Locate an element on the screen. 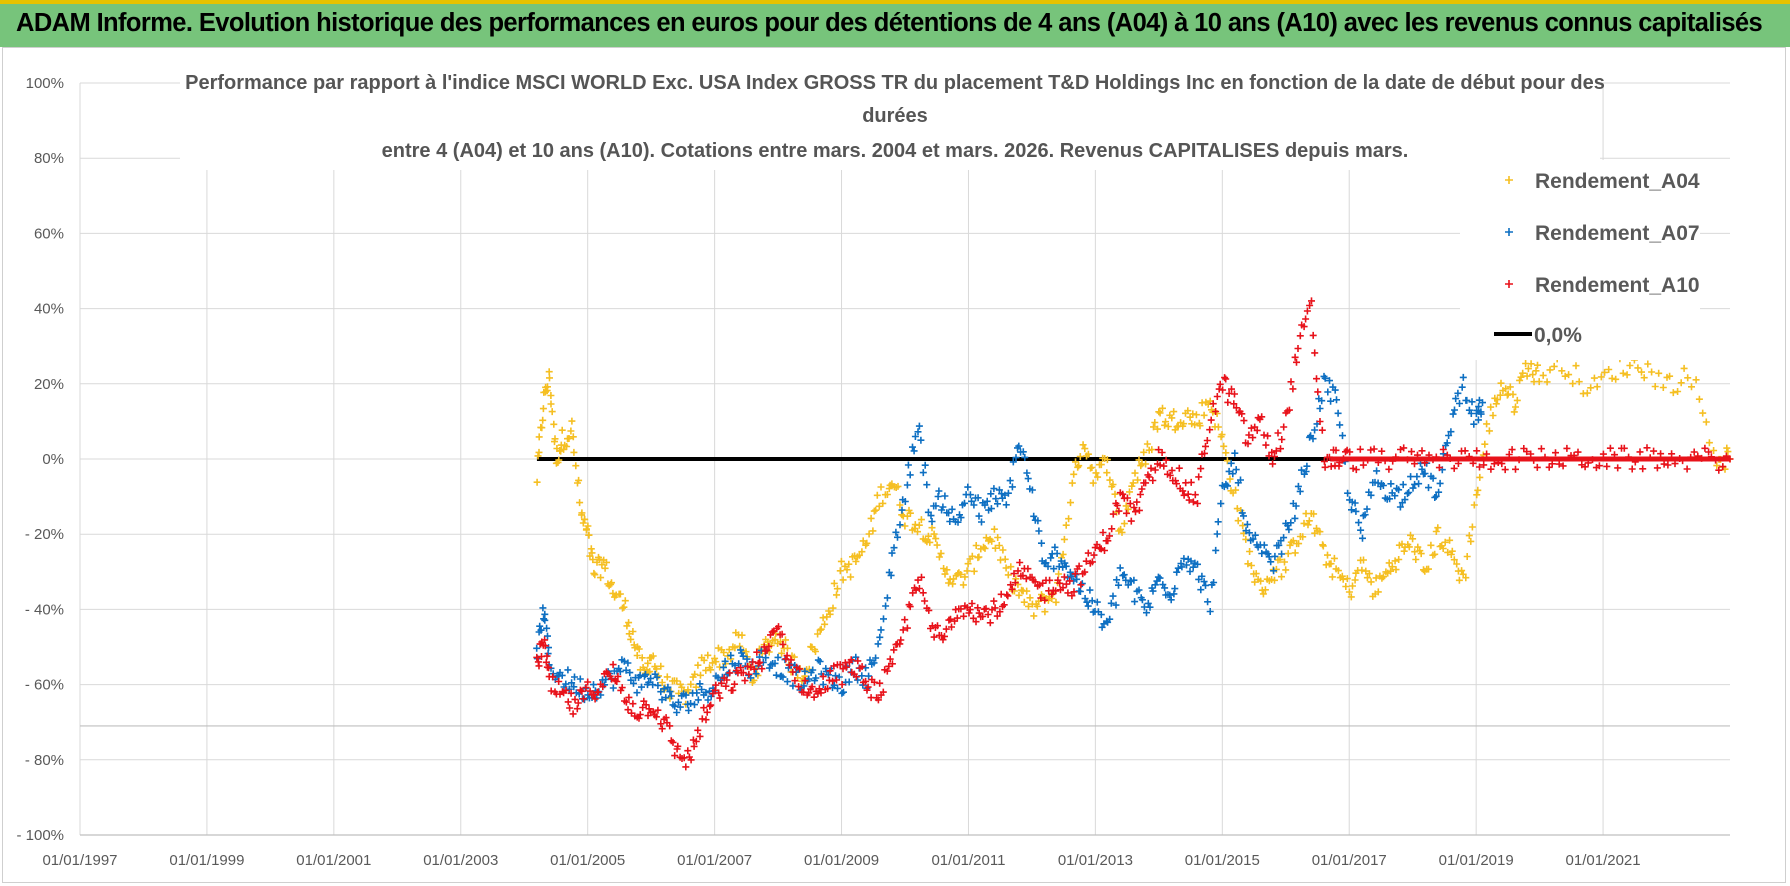  x-tick-label: 01/01/2003 is located at coordinates (460, 860).